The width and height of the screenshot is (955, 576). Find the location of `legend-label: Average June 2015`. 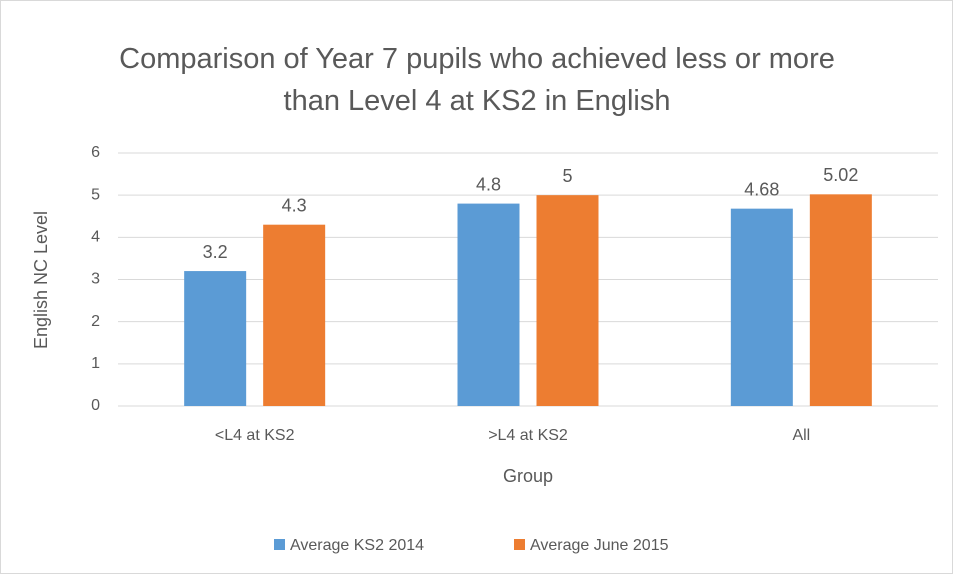

legend-label: Average June 2015 is located at coordinates (599, 545).